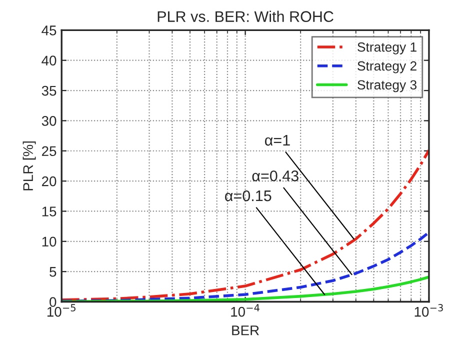 This screenshot has height=355, width=474. I want to click on y-tick-label: 35, so click(49, 91).